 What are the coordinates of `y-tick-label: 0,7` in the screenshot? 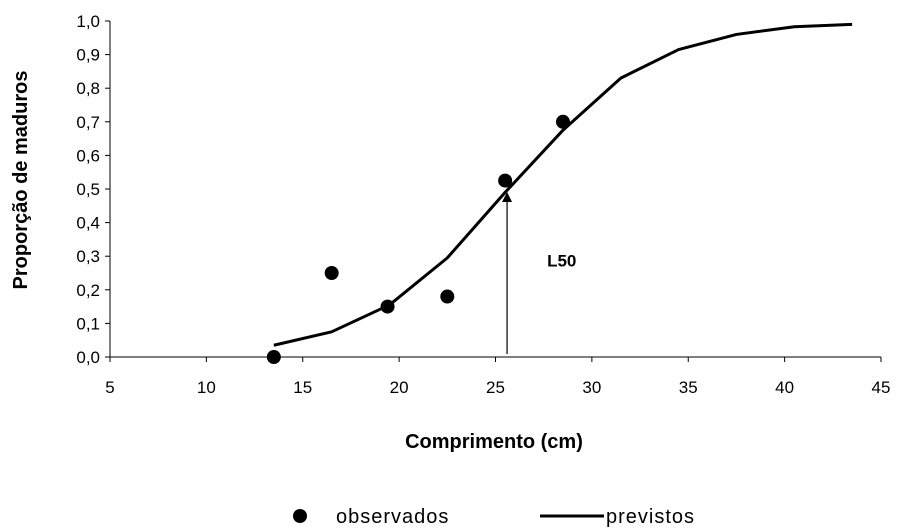 It's located at (88, 122).